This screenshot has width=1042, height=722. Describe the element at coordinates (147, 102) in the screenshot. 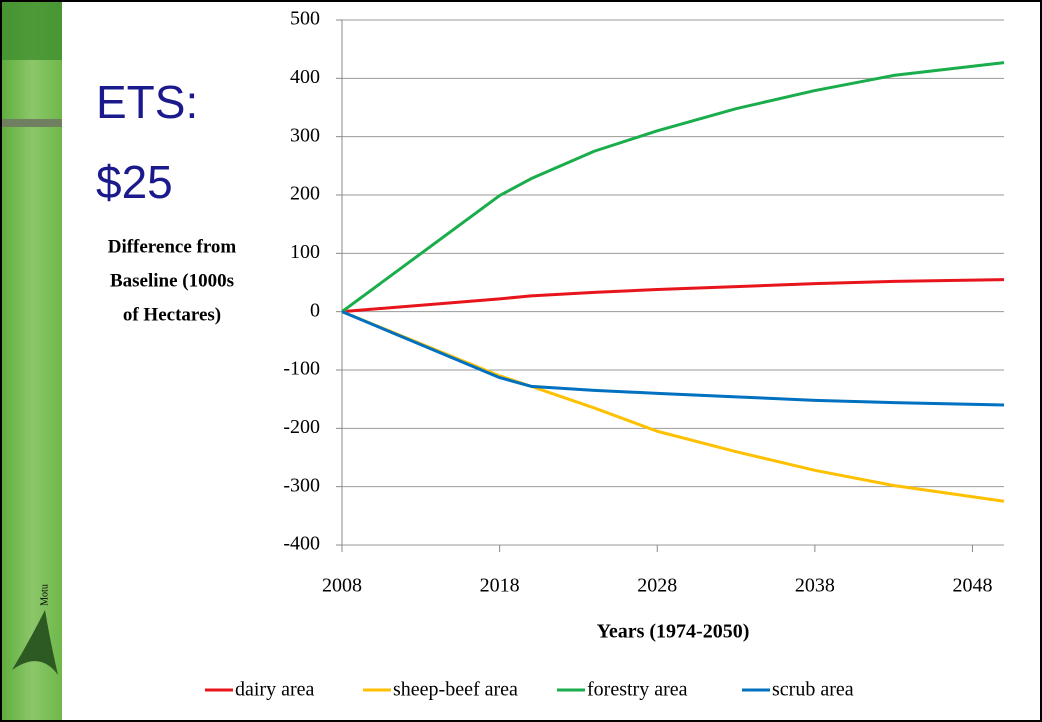

I see `title: ETS:` at that location.